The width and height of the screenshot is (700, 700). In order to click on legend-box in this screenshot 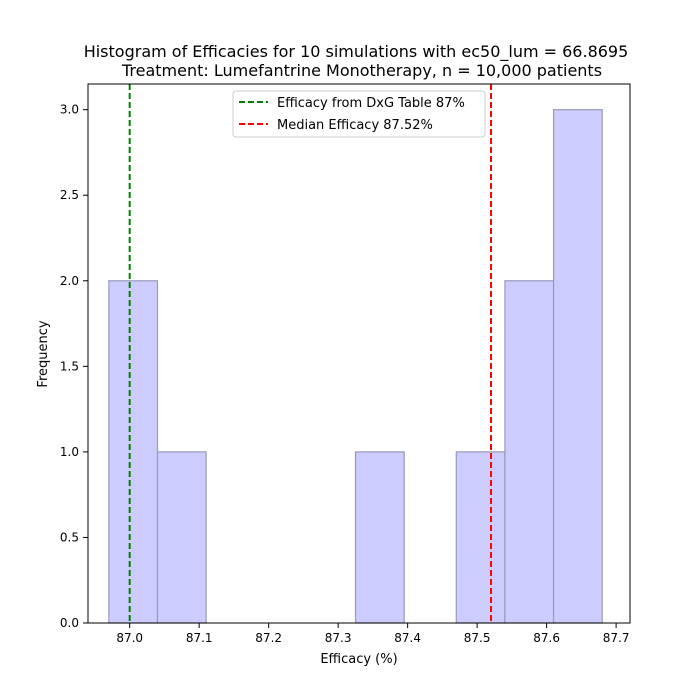, I will do `click(359, 114)`.